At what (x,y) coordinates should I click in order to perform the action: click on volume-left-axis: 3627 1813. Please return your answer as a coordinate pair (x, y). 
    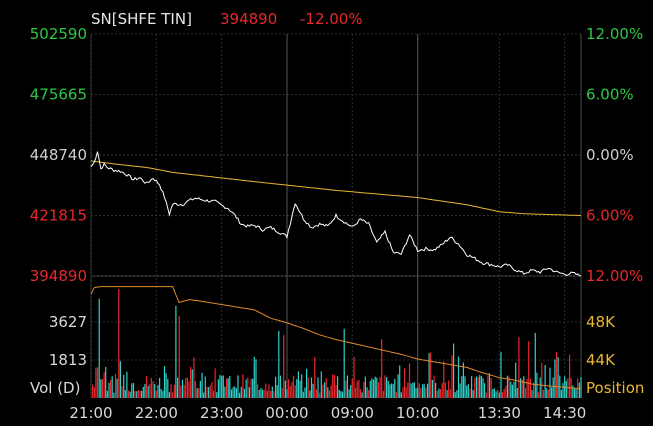
    Looking at the image, I should click on (68, 341).